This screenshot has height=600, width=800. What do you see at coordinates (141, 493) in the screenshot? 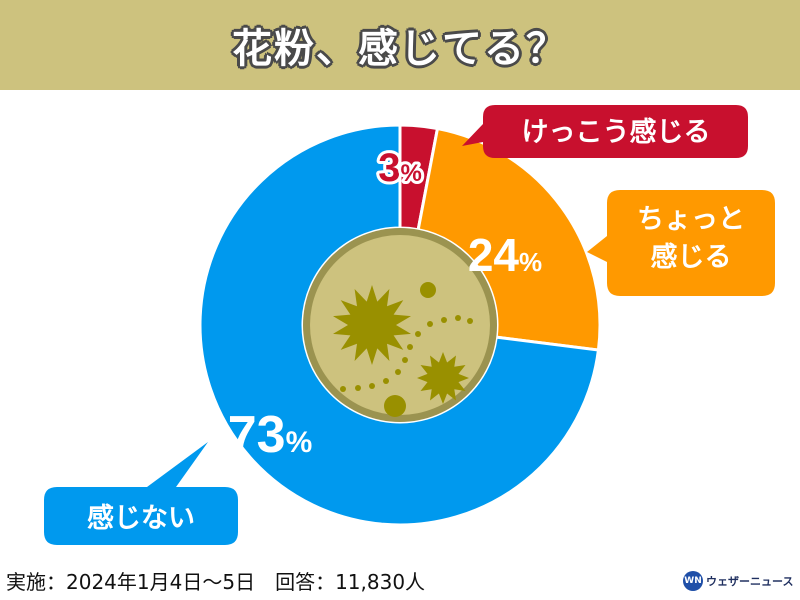
I see `callout-kanjinai: 感じない` at bounding box center [141, 493].